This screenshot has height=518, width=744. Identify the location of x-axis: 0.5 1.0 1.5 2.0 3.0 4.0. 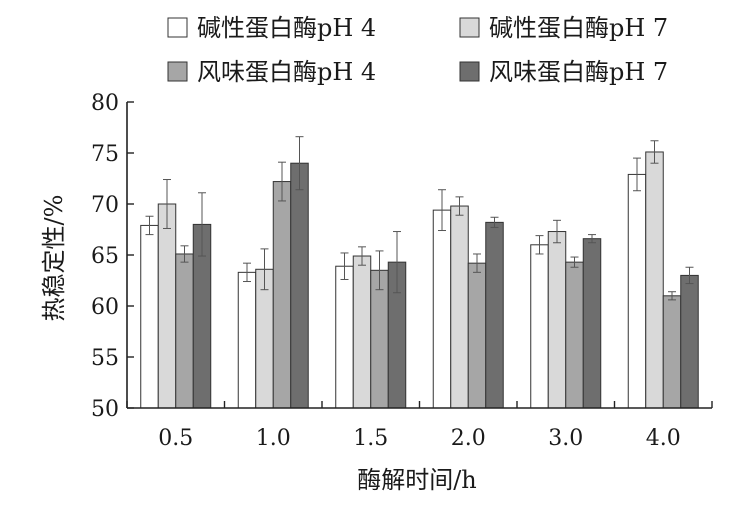
(419, 426).